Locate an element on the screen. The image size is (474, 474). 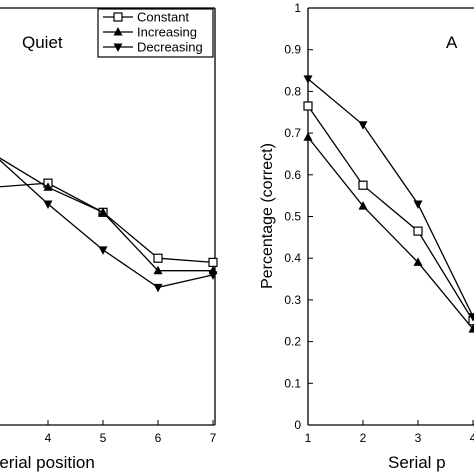
right-y-tick-label: 0.7 is located at coordinates (292, 133).